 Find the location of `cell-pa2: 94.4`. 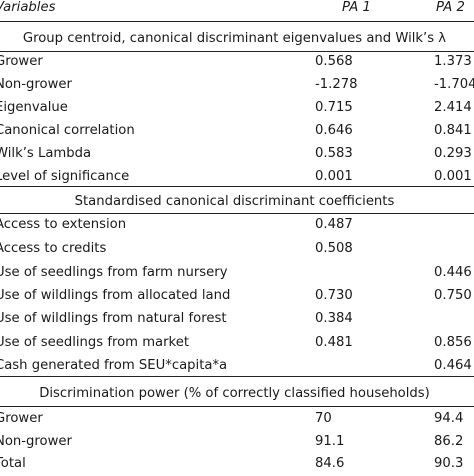

cell-pa2: 94.4 is located at coordinates (449, 418).